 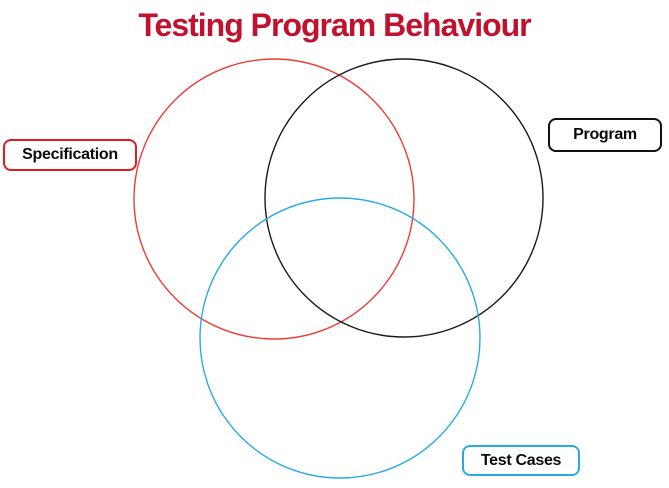 What do you see at coordinates (334, 25) in the screenshot?
I see `page-title: Testing Program Behaviour` at bounding box center [334, 25].